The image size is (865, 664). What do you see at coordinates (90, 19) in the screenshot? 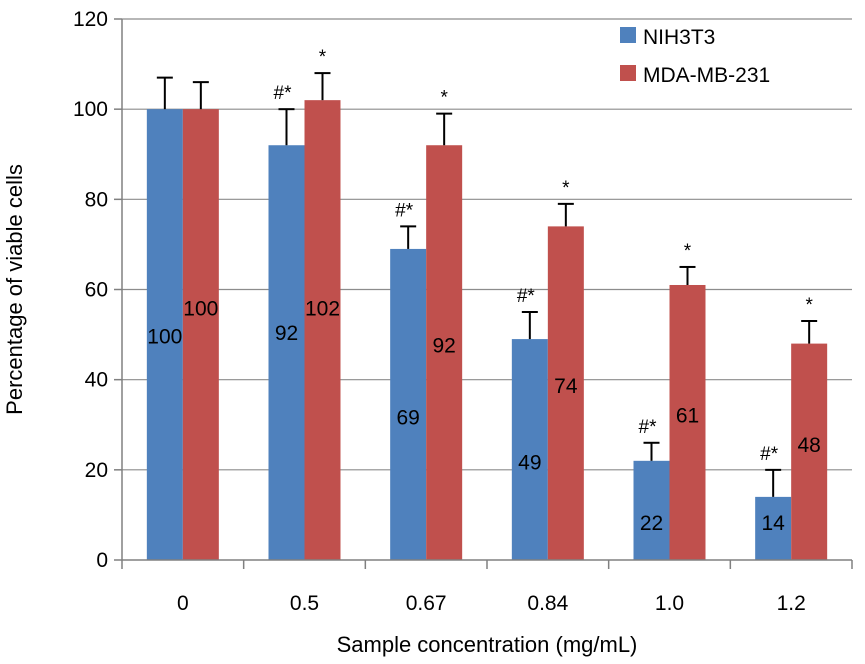
I see `y-tick-label: 120` at bounding box center [90, 19].